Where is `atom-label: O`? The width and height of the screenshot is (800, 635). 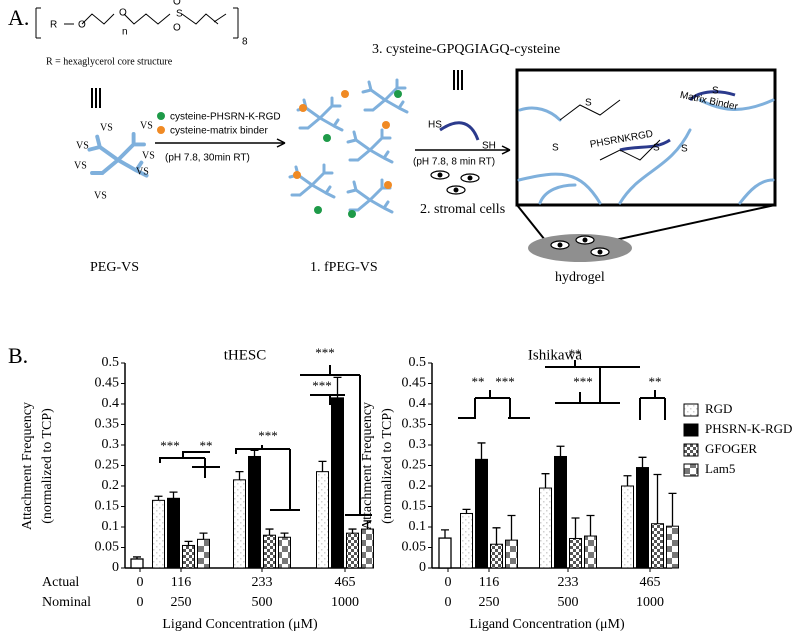
atom-label: O is located at coordinates (123, 13).